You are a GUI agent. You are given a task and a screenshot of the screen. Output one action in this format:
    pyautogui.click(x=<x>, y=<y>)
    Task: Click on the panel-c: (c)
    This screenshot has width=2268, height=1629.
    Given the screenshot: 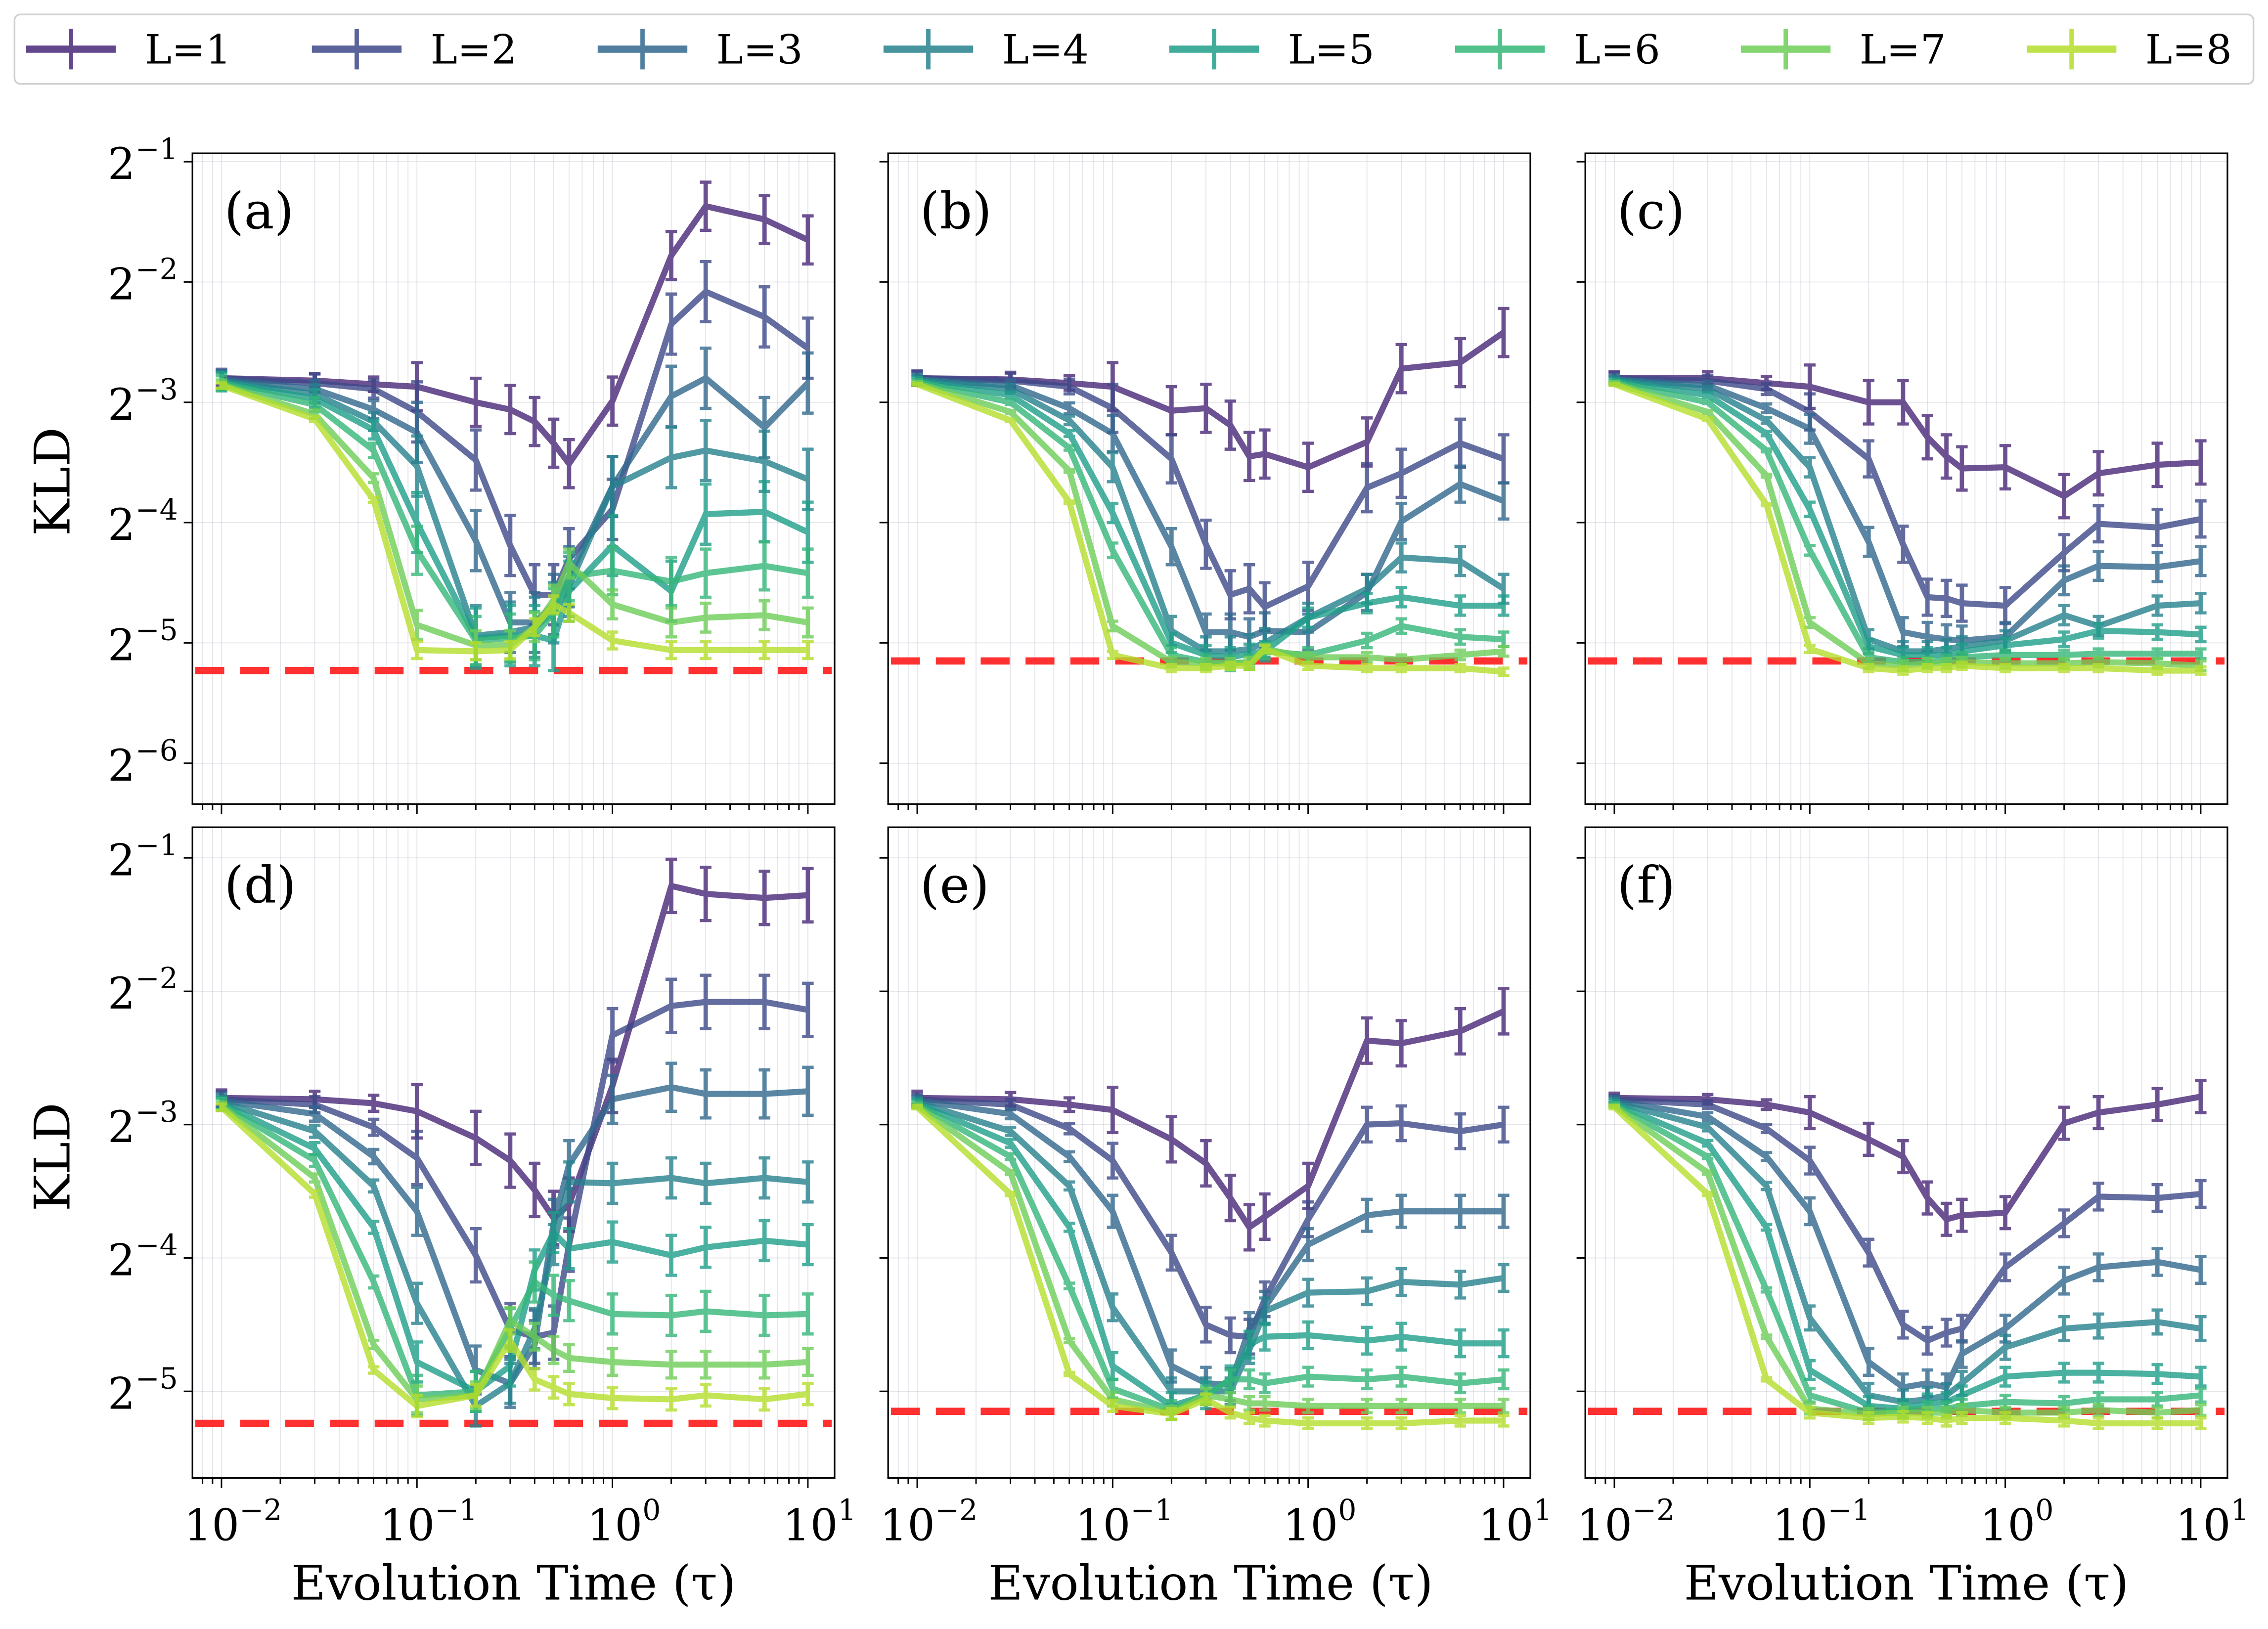 What is the action you would take?
    pyautogui.click(x=1902, y=483)
    